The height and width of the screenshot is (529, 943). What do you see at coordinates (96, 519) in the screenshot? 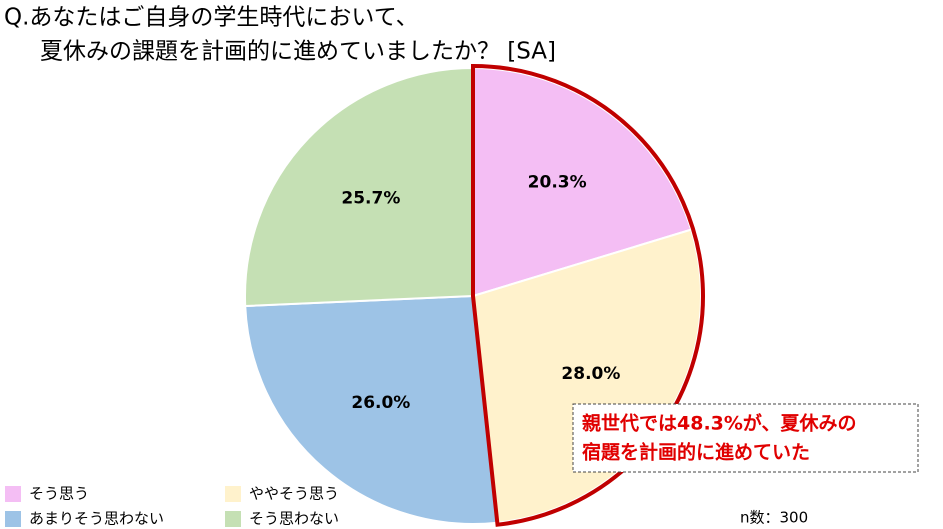
I see `legend-label: あまりそう思わない` at bounding box center [96, 519].